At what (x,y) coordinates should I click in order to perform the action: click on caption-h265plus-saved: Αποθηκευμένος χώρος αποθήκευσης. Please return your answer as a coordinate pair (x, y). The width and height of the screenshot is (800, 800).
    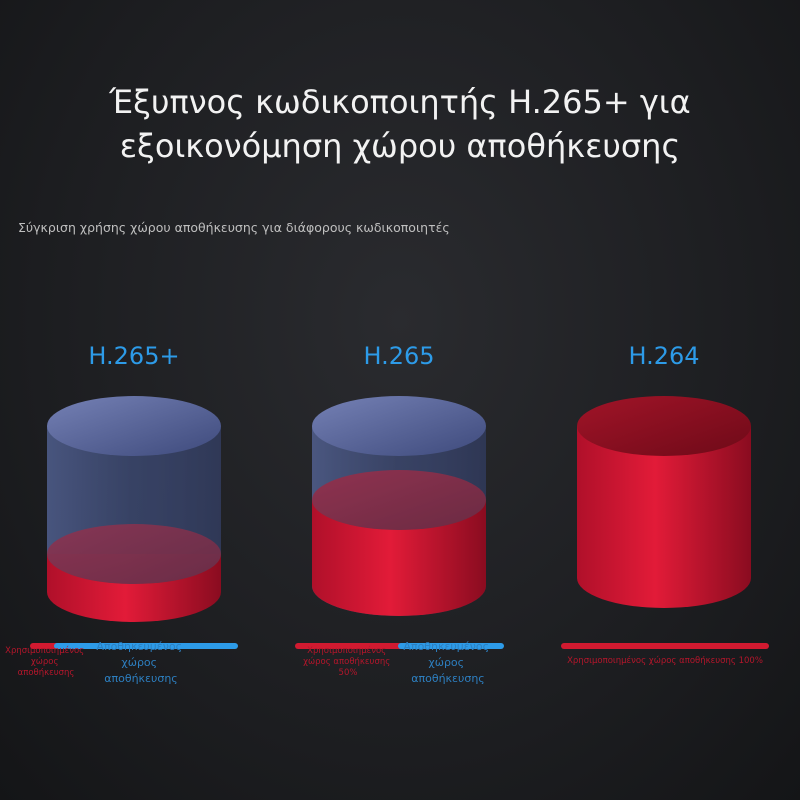
    Looking at the image, I should click on (140, 662).